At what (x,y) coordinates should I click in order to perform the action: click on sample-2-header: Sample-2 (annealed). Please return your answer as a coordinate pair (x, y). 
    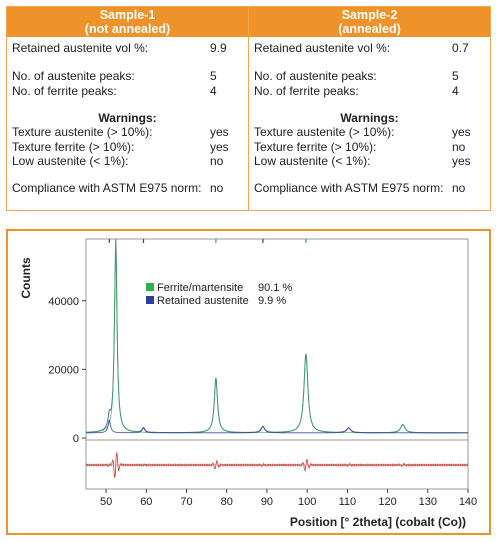
    Looking at the image, I should click on (369, 22).